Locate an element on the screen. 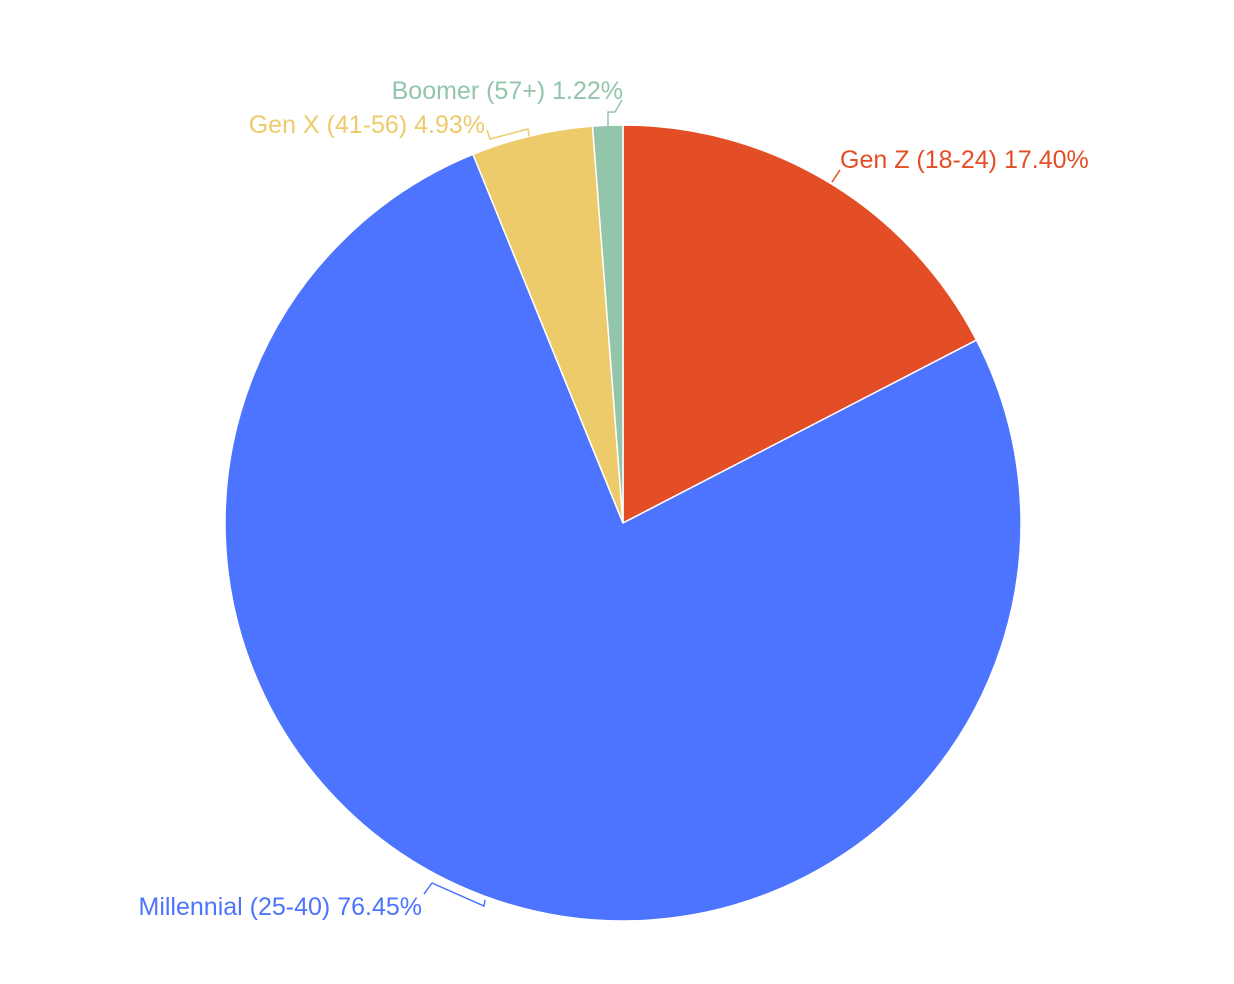 Image resolution: width=1234 pixels, height=984 pixels. data-label: Gen Z (18-24) 17.40% is located at coordinates (964, 160).